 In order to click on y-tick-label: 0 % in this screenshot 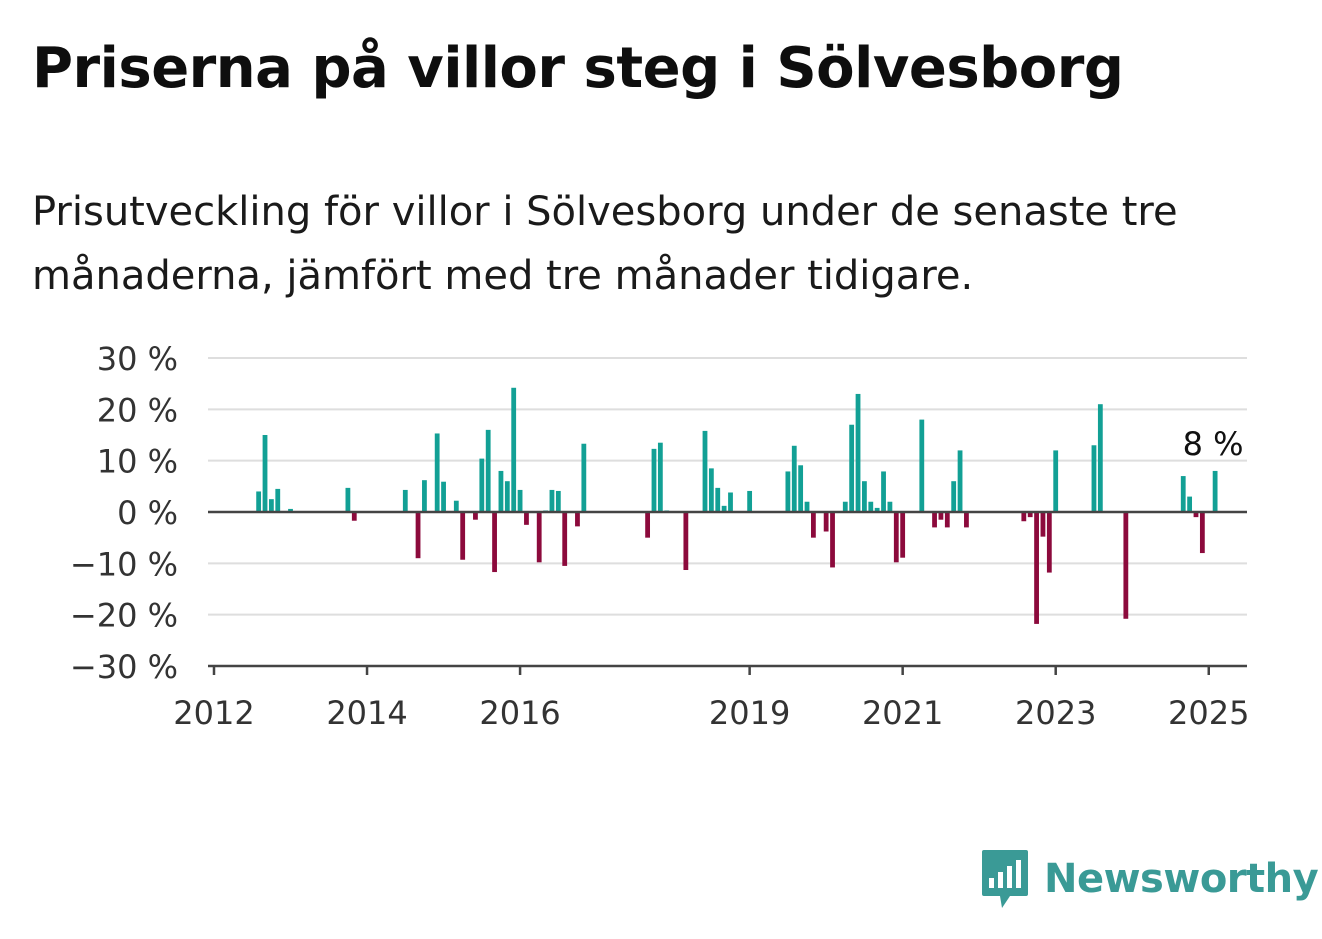, I will do `click(147, 513)`.